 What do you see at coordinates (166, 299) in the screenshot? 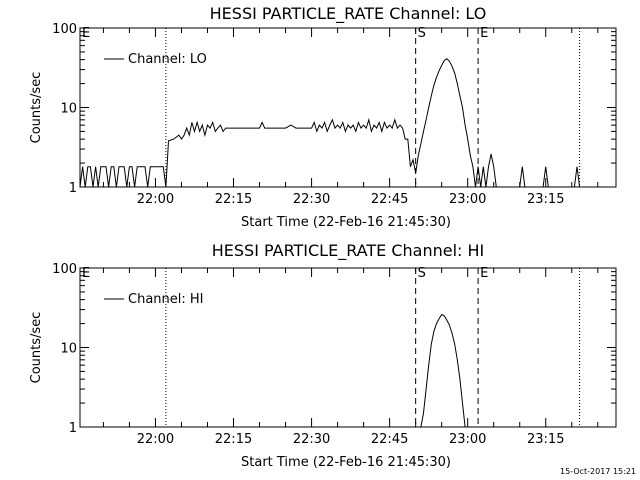
I see `legend-label: Channel: HI` at bounding box center [166, 299].